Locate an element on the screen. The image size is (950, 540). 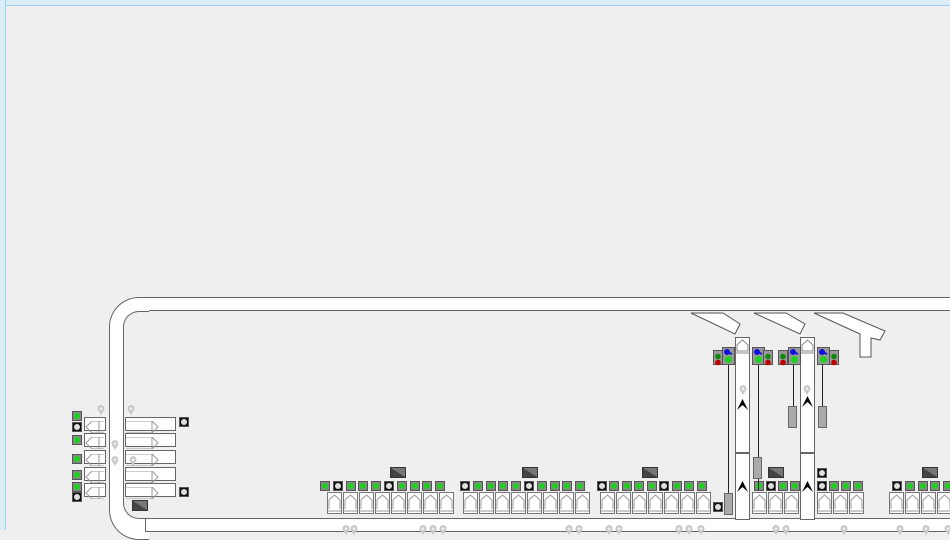
track-left is located at coordinates (116, 420).